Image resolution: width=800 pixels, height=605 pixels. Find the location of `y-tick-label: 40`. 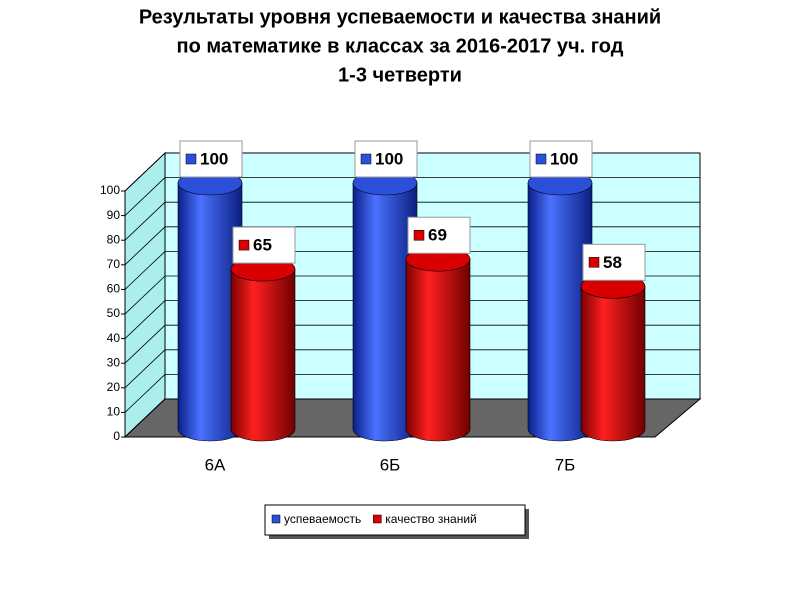

y-tick-label: 40 is located at coordinates (114, 338).